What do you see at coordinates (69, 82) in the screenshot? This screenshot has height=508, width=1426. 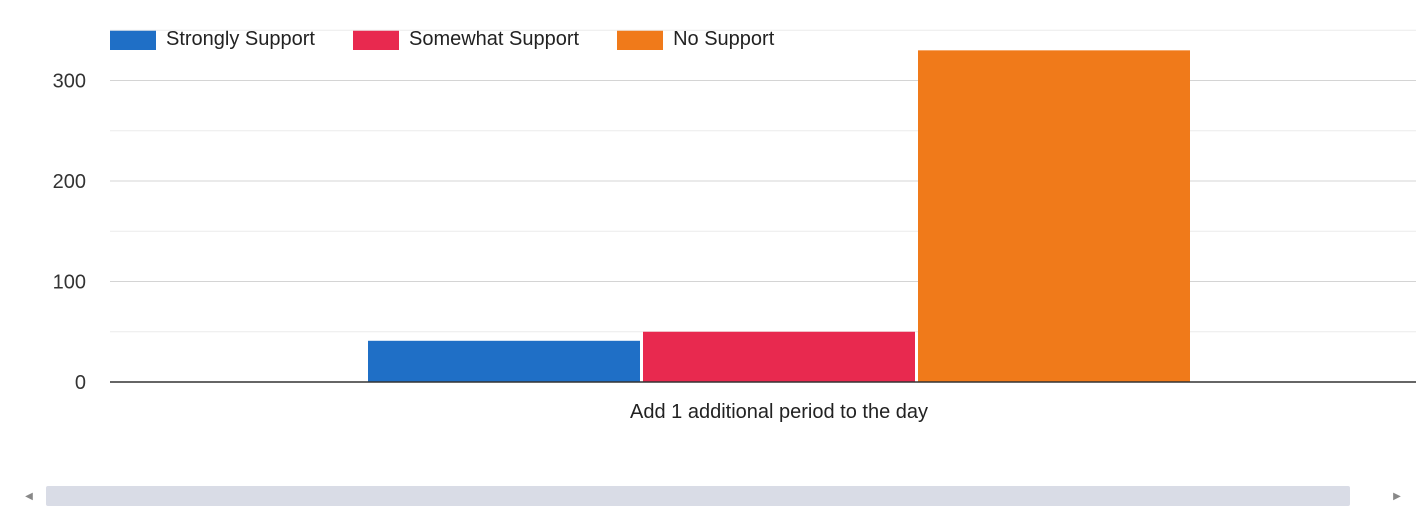 I see `y-tick-label: 300` at bounding box center [69, 82].